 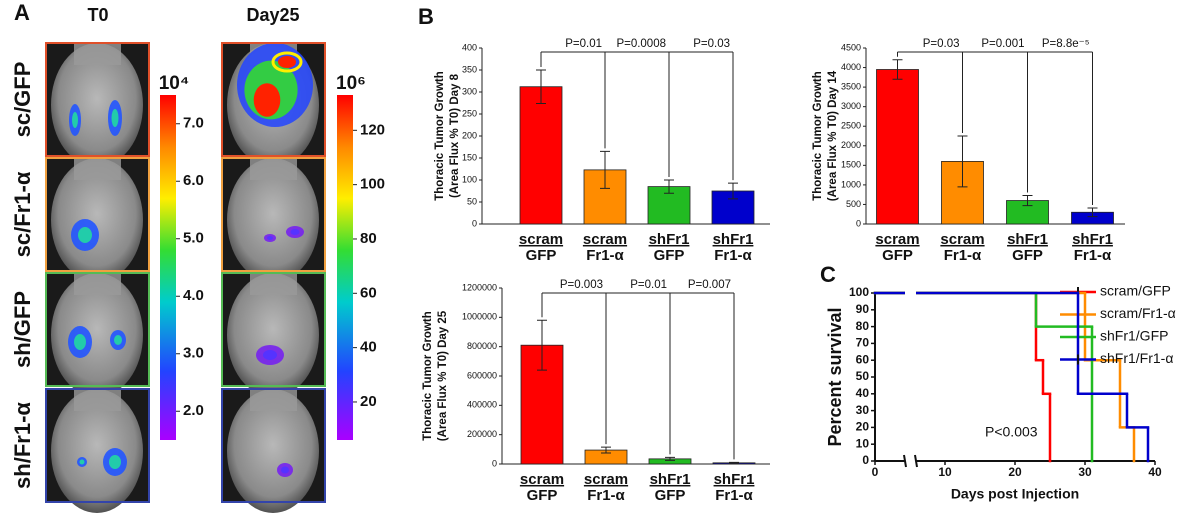 What do you see at coordinates (372, 129) in the screenshot?
I see `colorbar-tick-label: 120` at bounding box center [372, 129].